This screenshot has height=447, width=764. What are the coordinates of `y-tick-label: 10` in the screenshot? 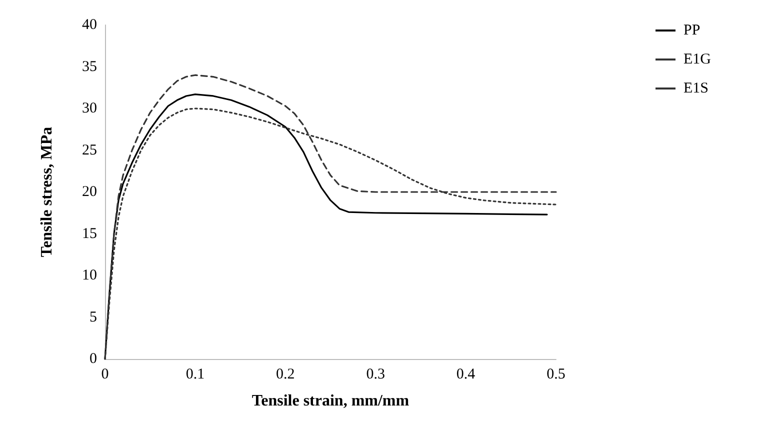 It's located at (89, 276).